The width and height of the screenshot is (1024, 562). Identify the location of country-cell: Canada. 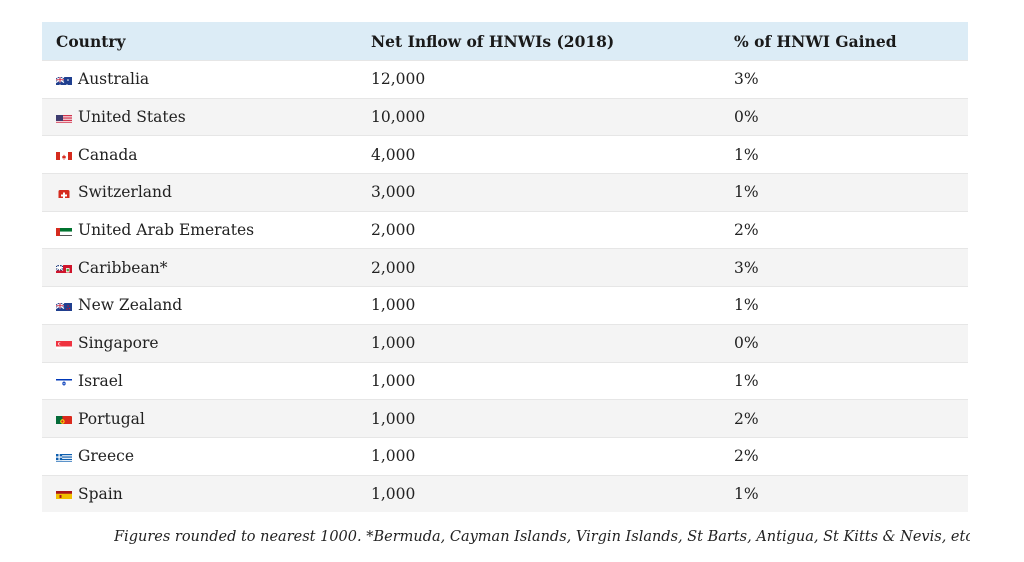
(206, 155).